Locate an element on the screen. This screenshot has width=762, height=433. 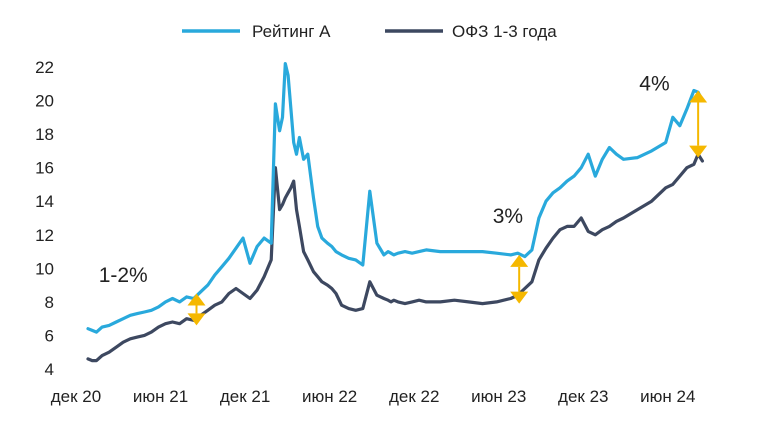
legend-label-0: Рейтинг А is located at coordinates (291, 31).